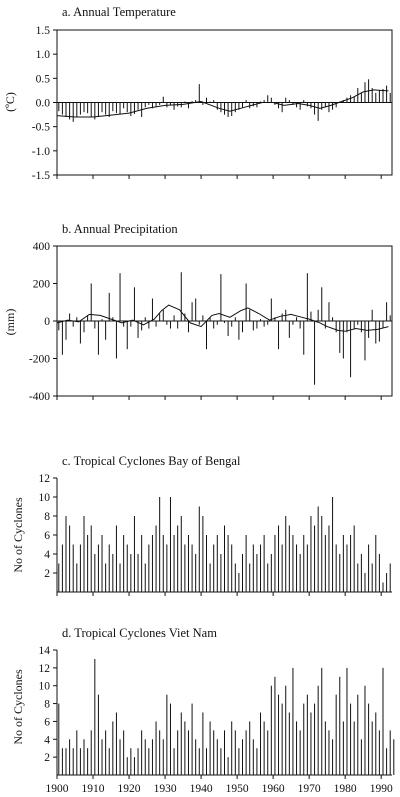  Describe the element at coordinates (42, 247) in the screenshot. I see `y-tick-label: 400` at that location.